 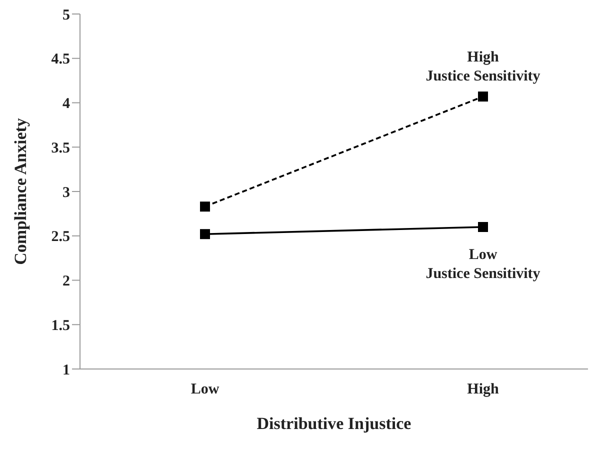 What do you see at coordinates (66, 104) in the screenshot?
I see `y-tick-label: 4` at bounding box center [66, 104].